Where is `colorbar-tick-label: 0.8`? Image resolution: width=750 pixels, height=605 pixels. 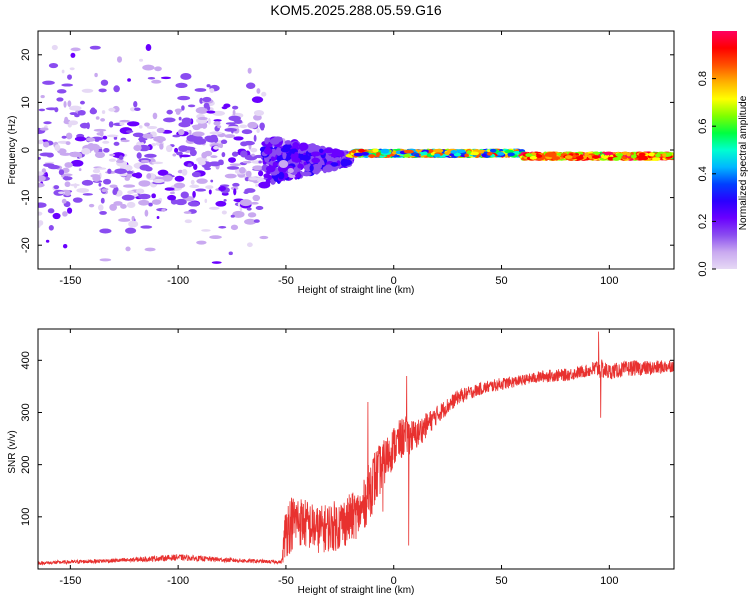
colorbar-tick-label: 0.8 is located at coordinates (703, 78).